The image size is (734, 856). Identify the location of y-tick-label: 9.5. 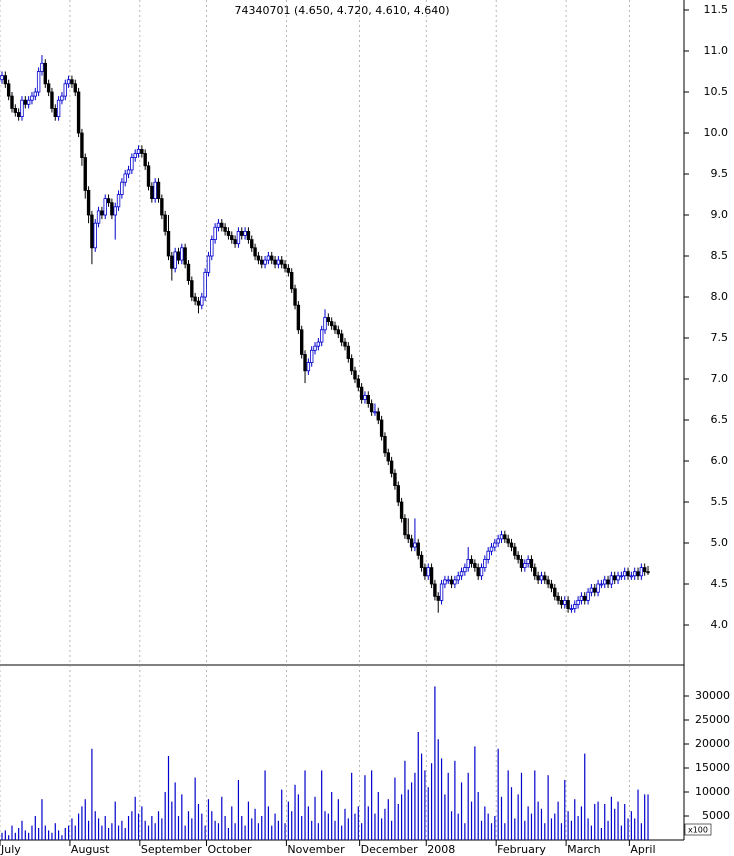
(720, 173).